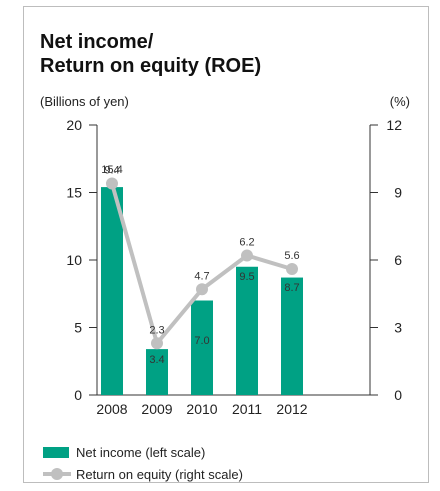  Describe the element at coordinates (398, 193) in the screenshot. I see `y2-tick-label: 9` at that location.